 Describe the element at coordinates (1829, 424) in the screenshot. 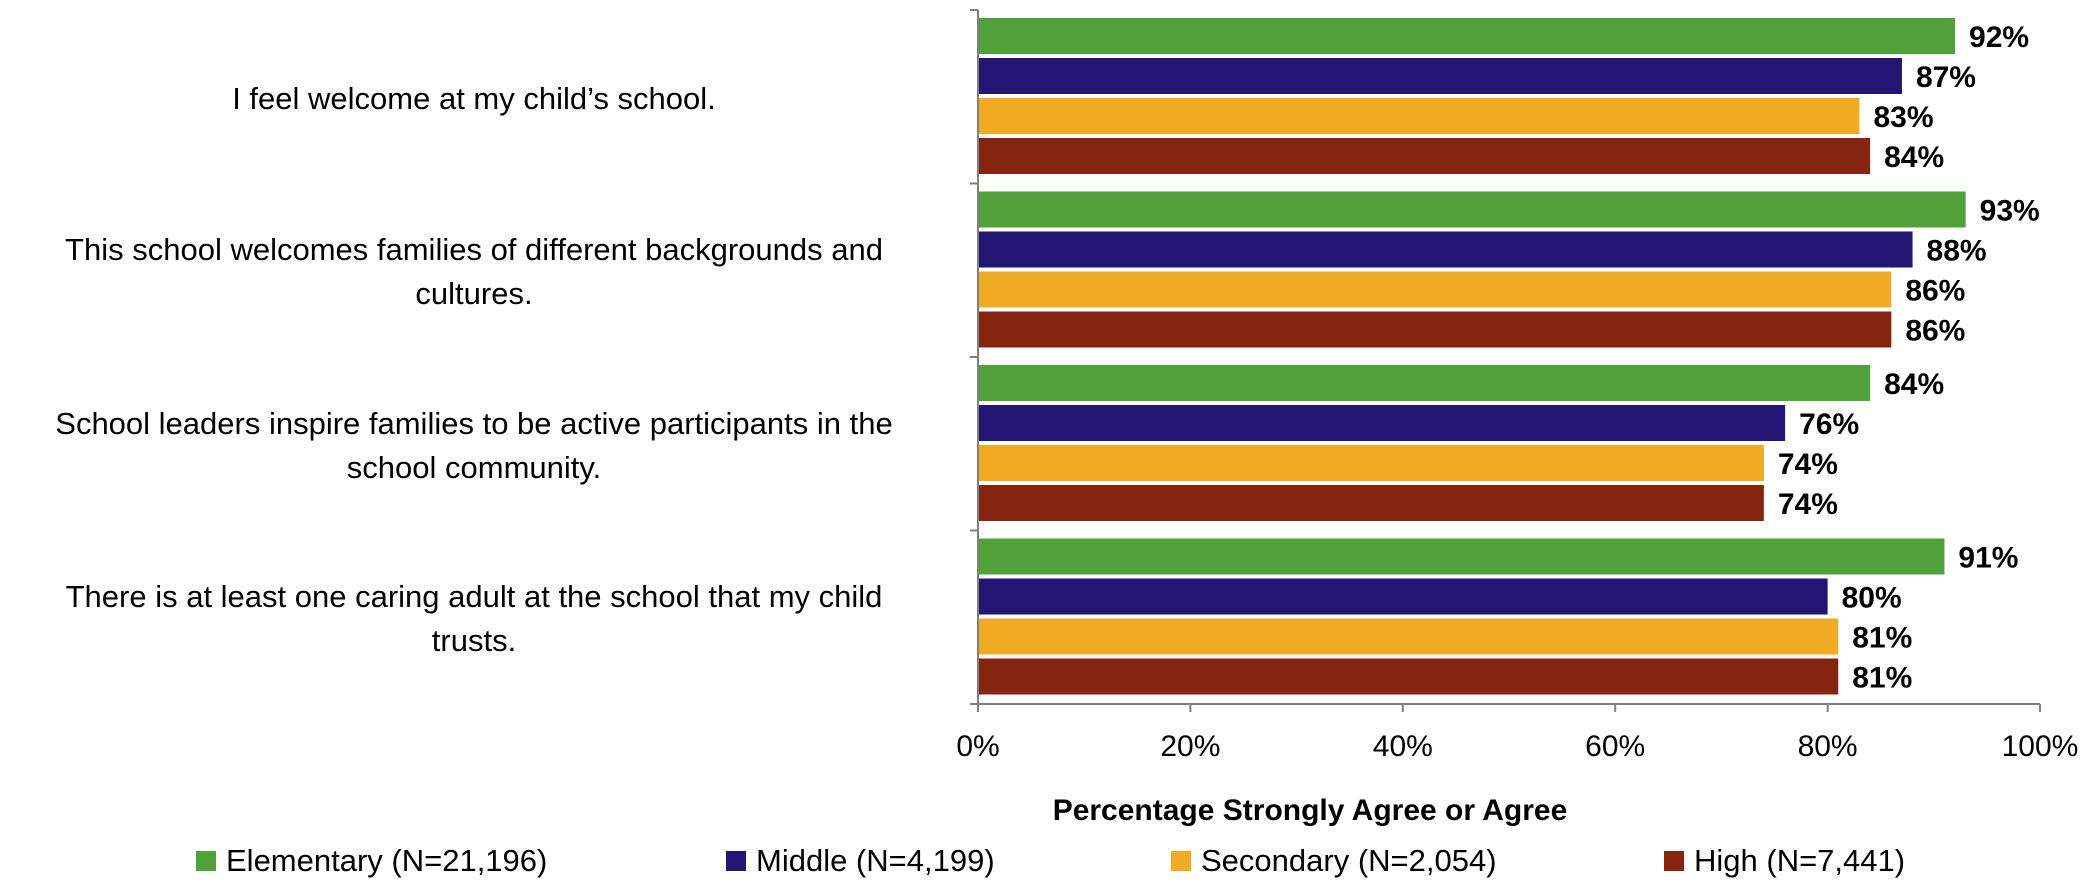

I see `data-label: 76%` at that location.